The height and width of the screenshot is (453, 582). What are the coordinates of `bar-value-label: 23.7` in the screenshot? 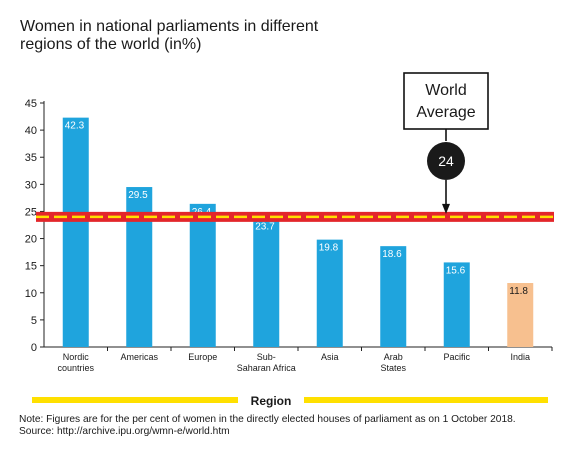 It's located at (265, 226).